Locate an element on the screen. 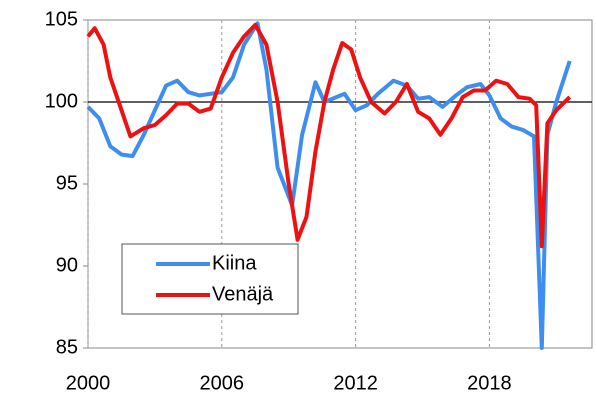 The width and height of the screenshot is (597, 405). legend-box is located at coordinates (210, 279).